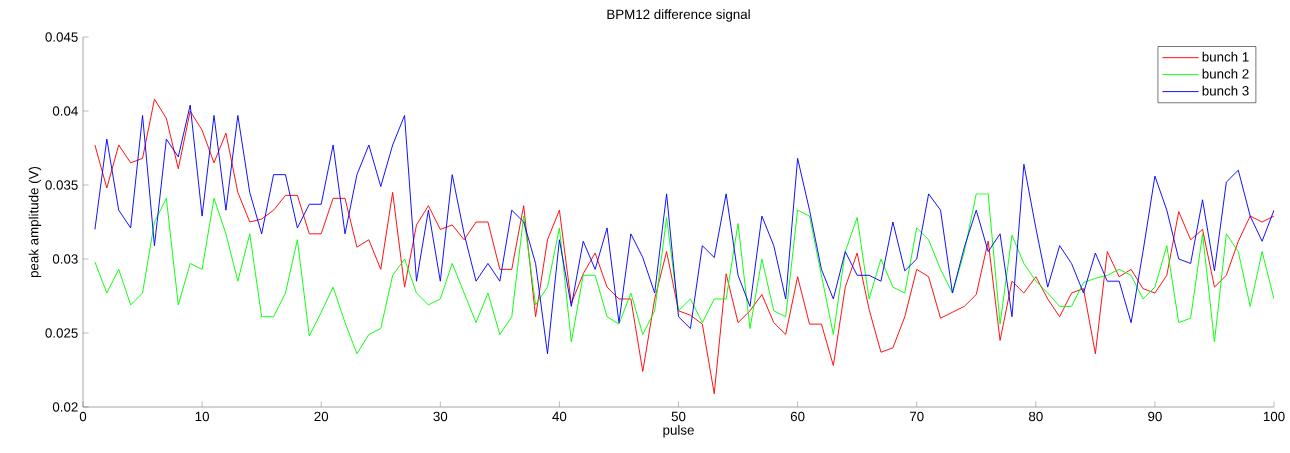 The width and height of the screenshot is (1290, 453). I want to click on y-tick-label: 0.04, so click(65, 111).